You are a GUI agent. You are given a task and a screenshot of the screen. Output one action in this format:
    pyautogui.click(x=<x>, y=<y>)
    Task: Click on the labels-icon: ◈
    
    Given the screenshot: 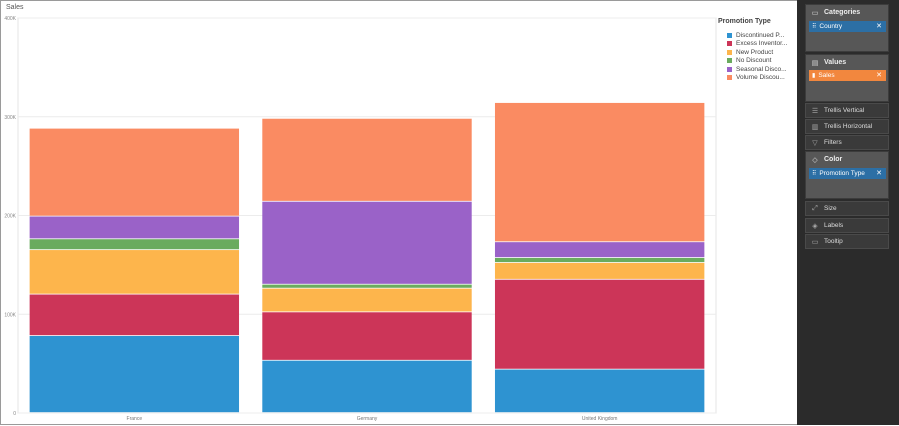 What is the action you would take?
    pyautogui.click(x=815, y=226)
    